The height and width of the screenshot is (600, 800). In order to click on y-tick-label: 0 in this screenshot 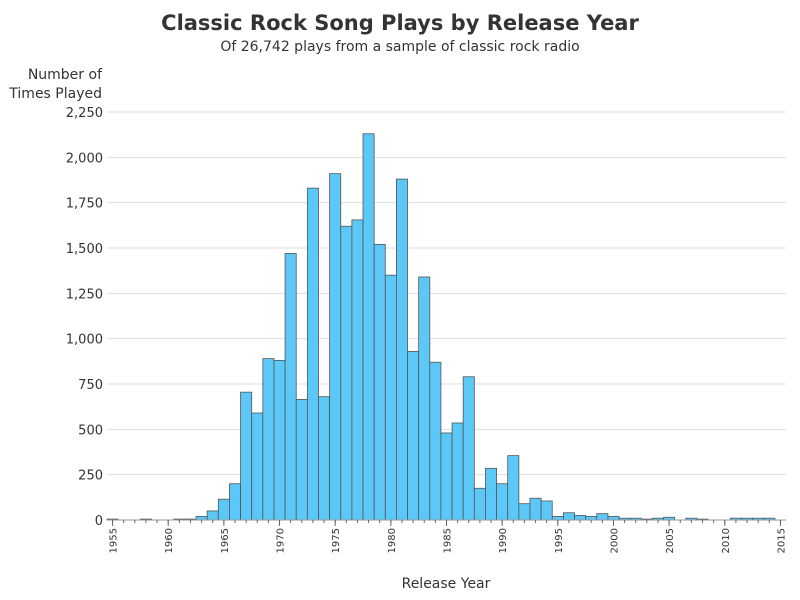, I will do `click(99, 521)`.